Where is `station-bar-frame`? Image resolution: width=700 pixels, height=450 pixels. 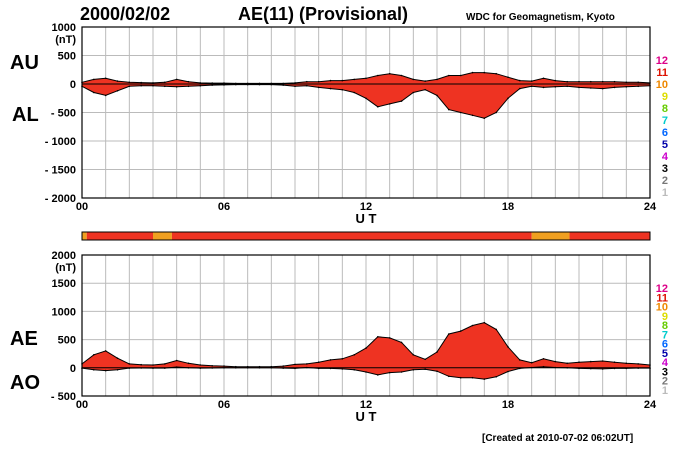 station-bar-frame is located at coordinates (366, 236).